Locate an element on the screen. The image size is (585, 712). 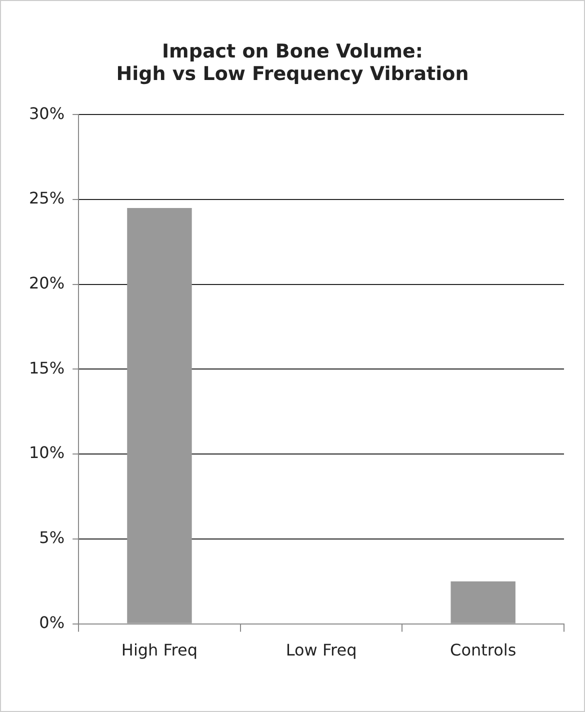
y-tick-label: 25% is located at coordinates (47, 198).